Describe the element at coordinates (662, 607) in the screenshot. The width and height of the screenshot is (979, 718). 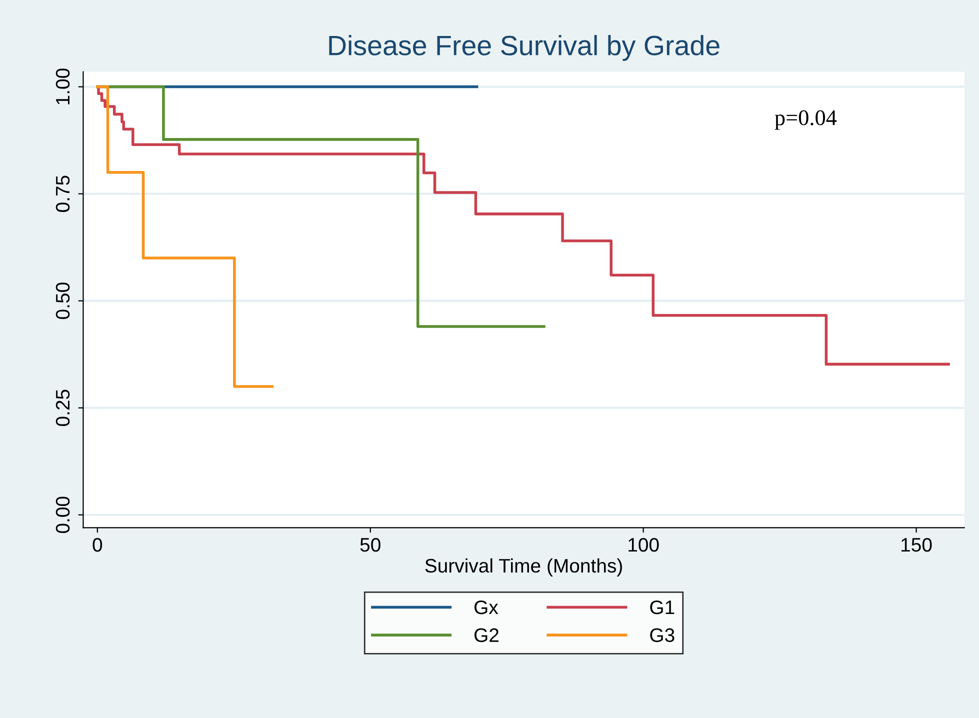
I see `legend-label: G1` at that location.